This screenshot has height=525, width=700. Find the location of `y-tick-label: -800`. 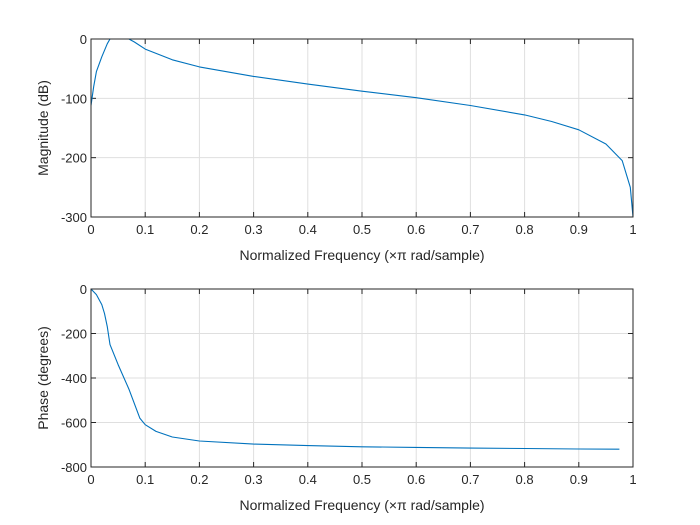

y-tick-label: -800 is located at coordinates (74, 467).